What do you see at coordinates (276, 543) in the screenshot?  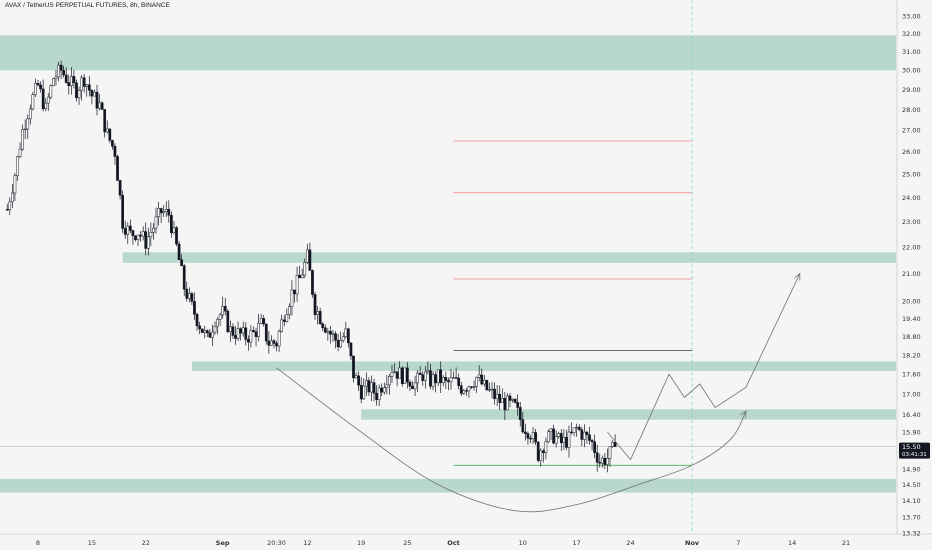 I see `time-tick-label: 20:30` at bounding box center [276, 543].